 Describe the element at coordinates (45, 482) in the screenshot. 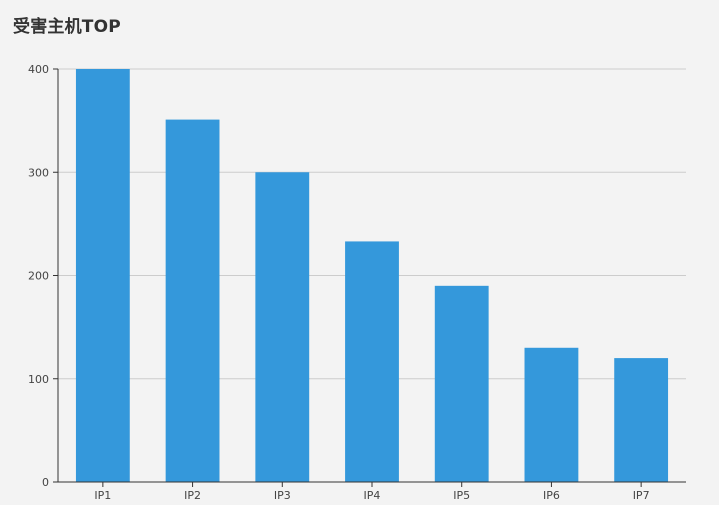

I see `y-tick-label: 0` at that location.